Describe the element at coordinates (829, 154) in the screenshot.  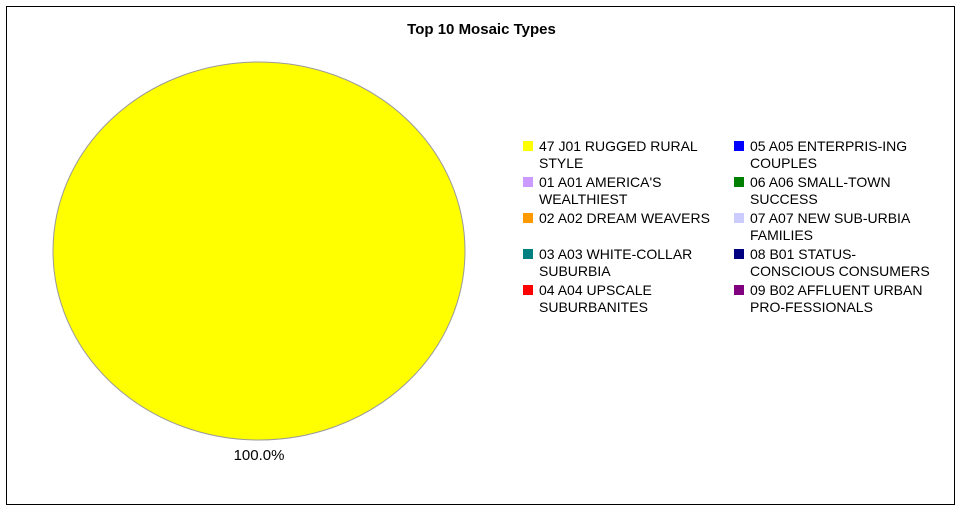
I see `legend-label: 05 A05 ENTERPRIS-ING COUPLES` at that location.